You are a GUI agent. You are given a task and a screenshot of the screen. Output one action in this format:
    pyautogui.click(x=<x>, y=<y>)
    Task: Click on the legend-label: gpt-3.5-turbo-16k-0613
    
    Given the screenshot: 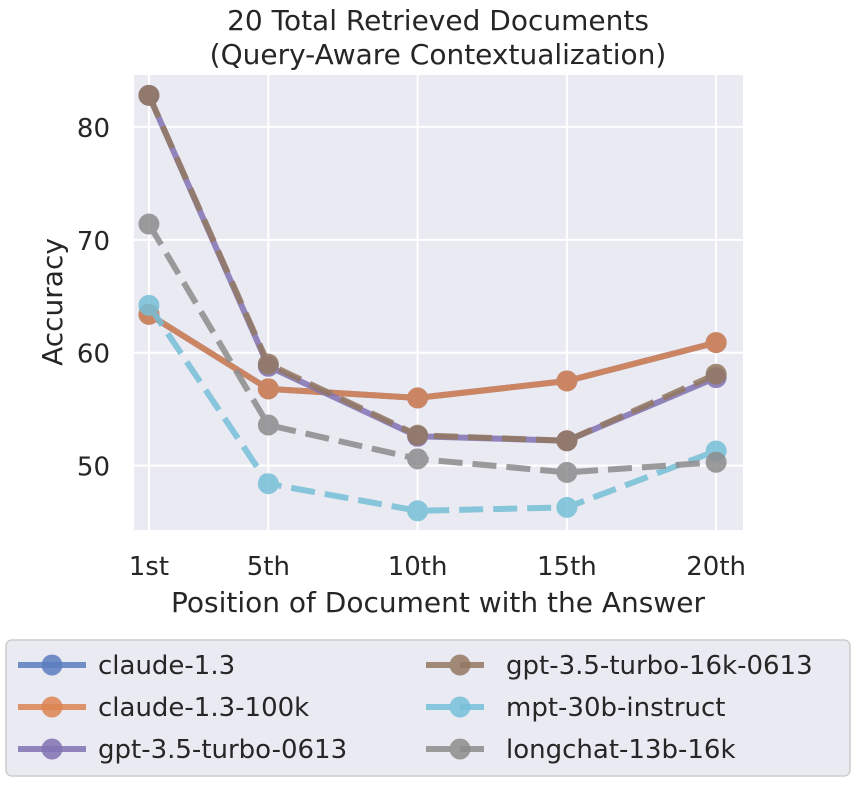 What is the action you would take?
    pyautogui.click(x=659, y=666)
    